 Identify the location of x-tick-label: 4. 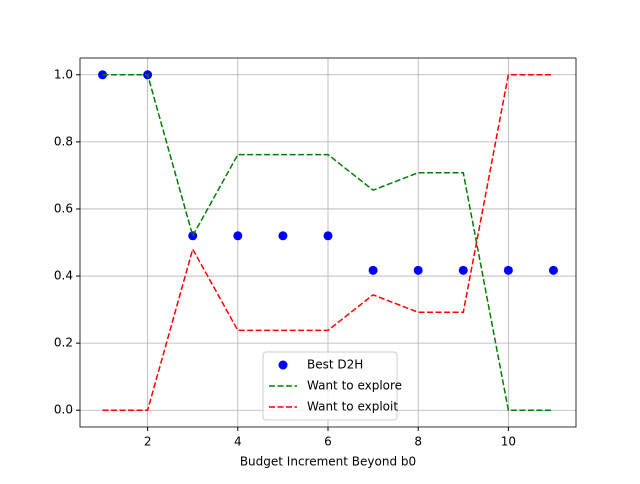
(238, 442).